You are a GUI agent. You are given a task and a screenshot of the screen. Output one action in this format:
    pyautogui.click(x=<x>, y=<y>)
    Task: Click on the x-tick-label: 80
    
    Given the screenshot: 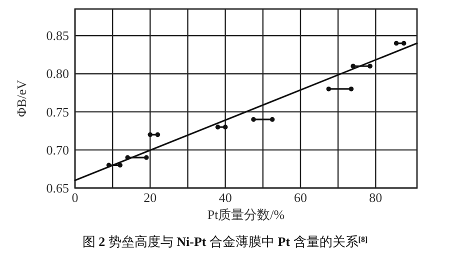 What is the action you would take?
    pyautogui.click(x=375, y=197)
    